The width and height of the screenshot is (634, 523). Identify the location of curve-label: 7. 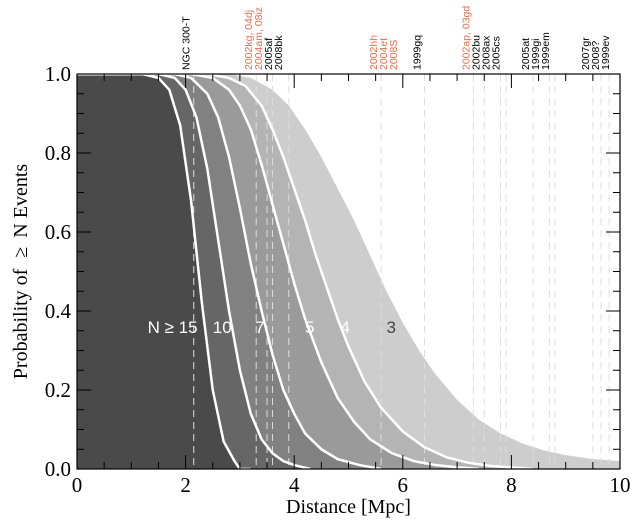
(259, 327).